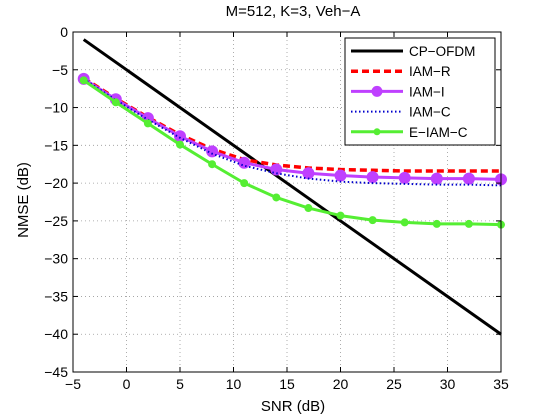  I want to click on x-tick-label: 20, so click(341, 384).